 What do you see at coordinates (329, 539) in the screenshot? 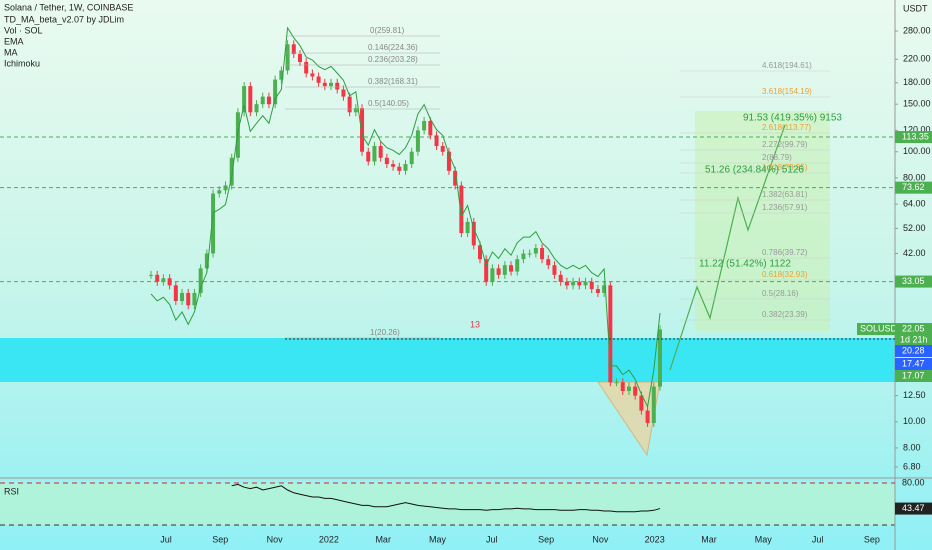
I see `x-tick-label: 2022` at bounding box center [329, 539].